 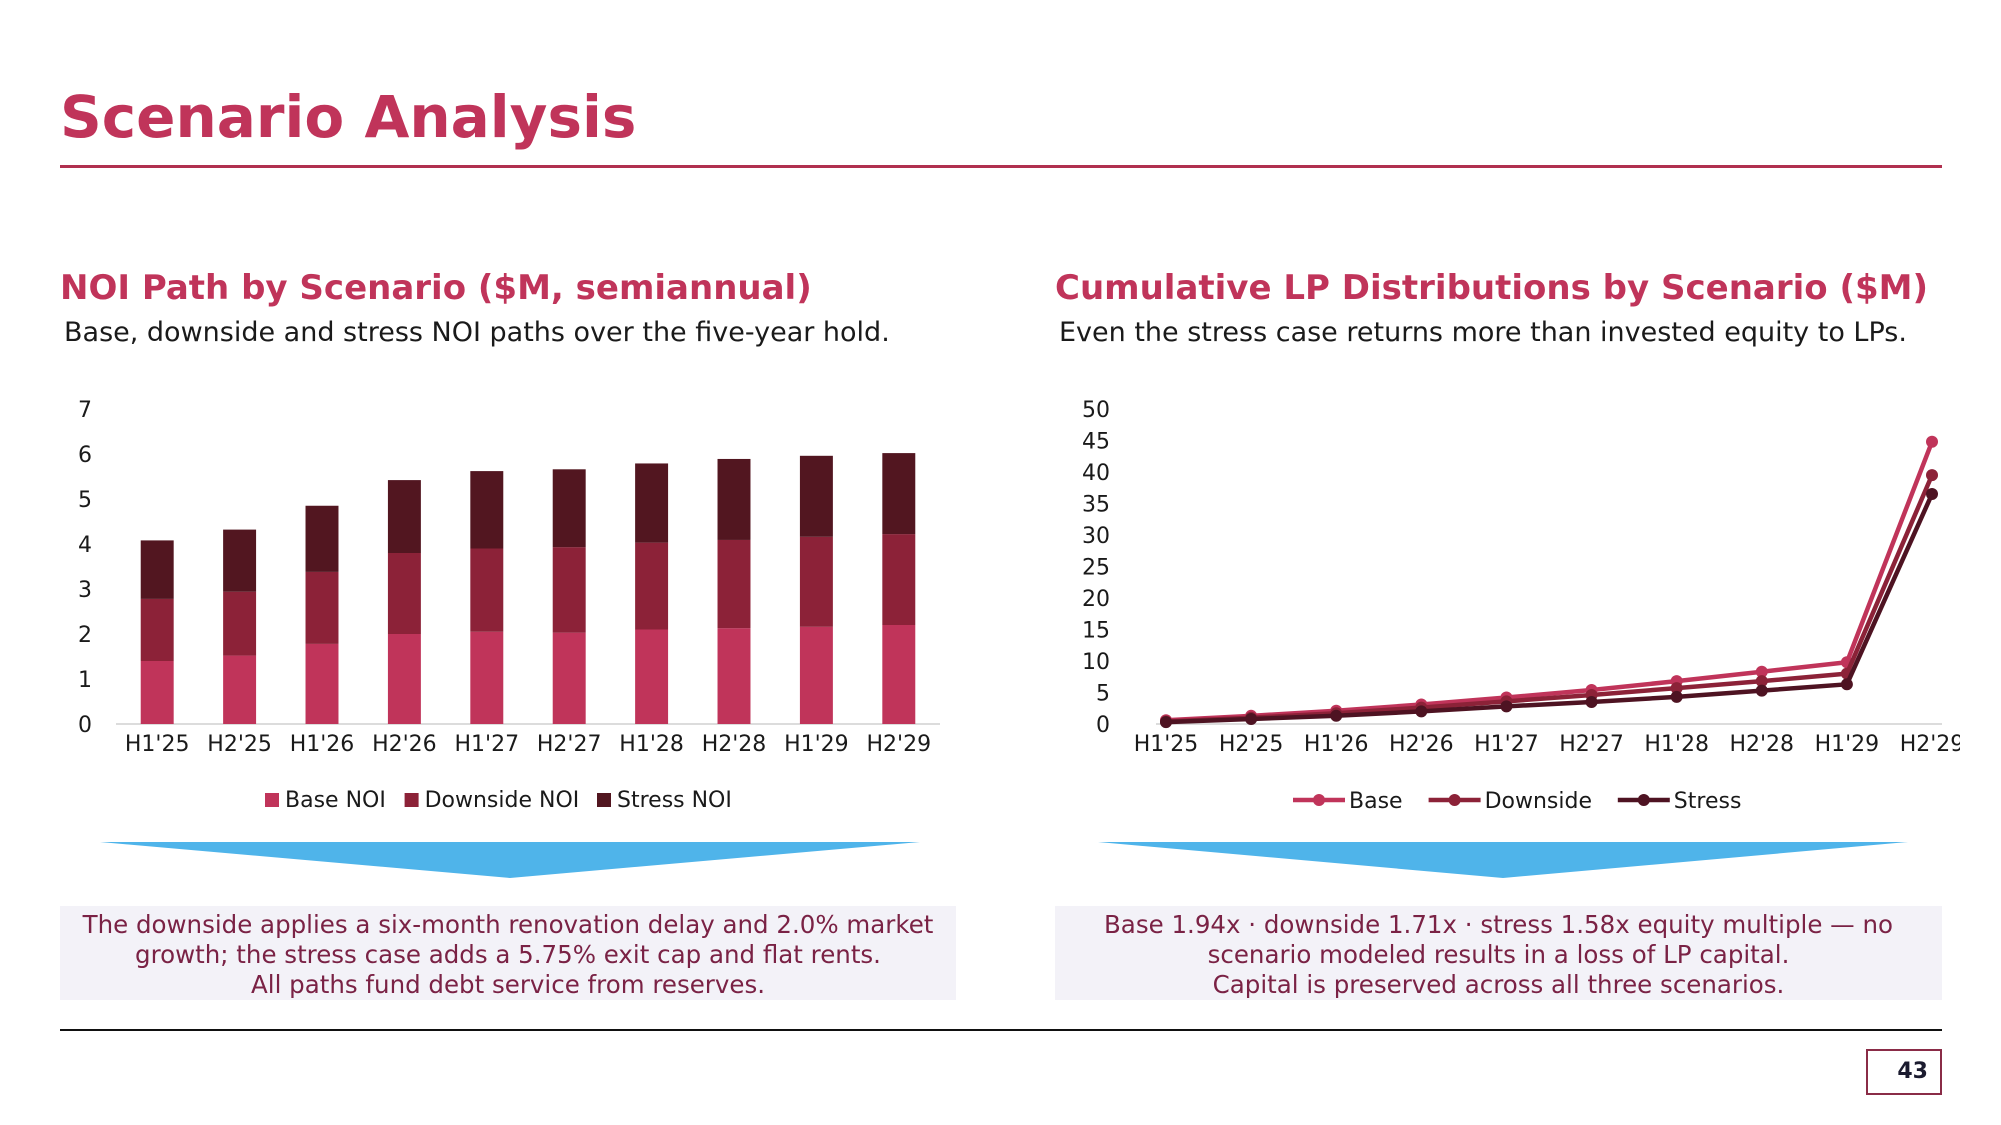 What do you see at coordinates (157, 744) in the screenshot?
I see `x-tick-label: H1'25` at bounding box center [157, 744].